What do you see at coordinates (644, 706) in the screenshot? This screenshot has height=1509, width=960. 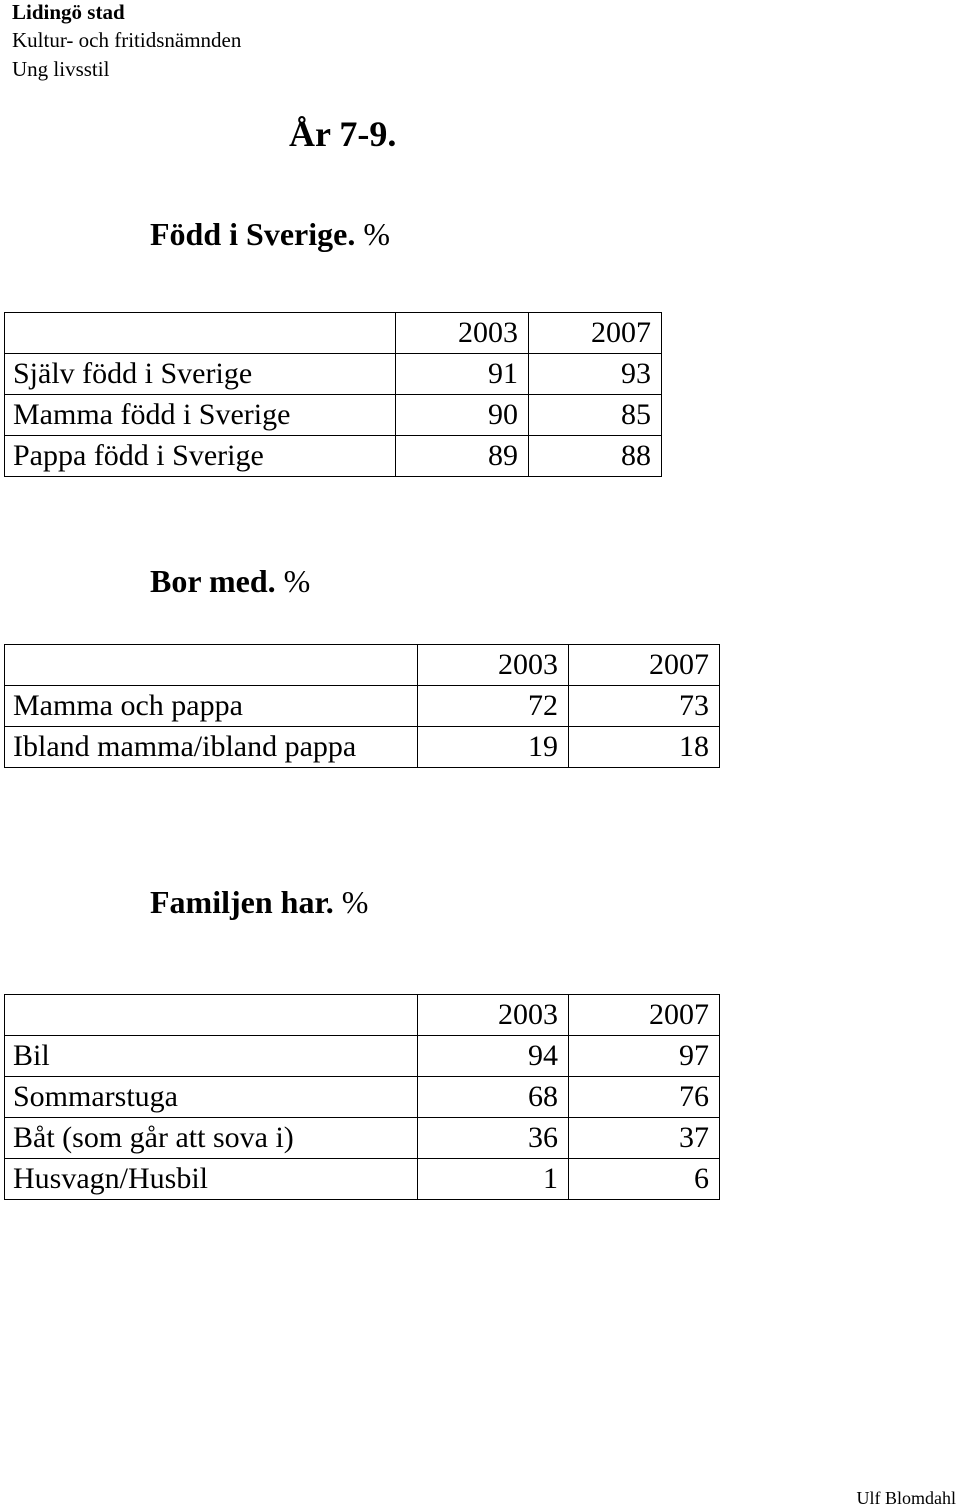 I see `cell-value: 73` at bounding box center [644, 706].